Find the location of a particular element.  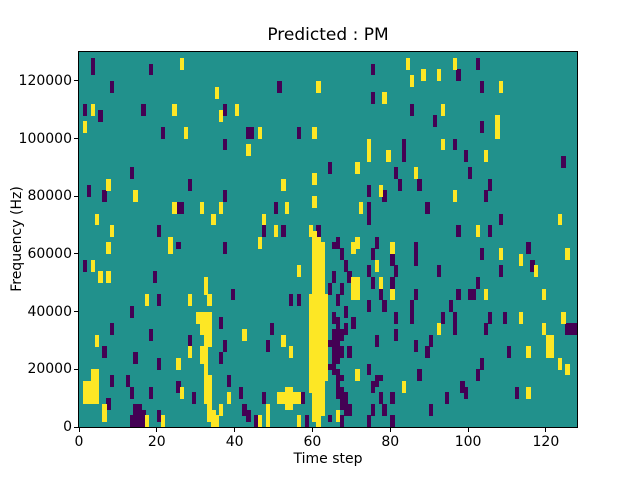

x-tick-mark is located at coordinates (312, 430).